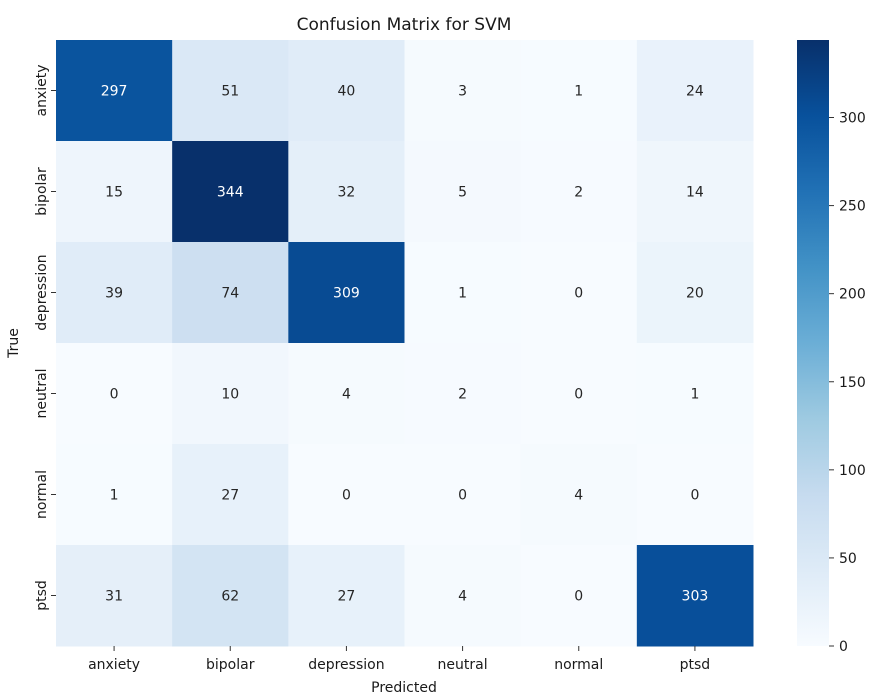  What do you see at coordinates (852, 471) in the screenshot?
I see `colorbar-tick-label: 100` at bounding box center [852, 471].